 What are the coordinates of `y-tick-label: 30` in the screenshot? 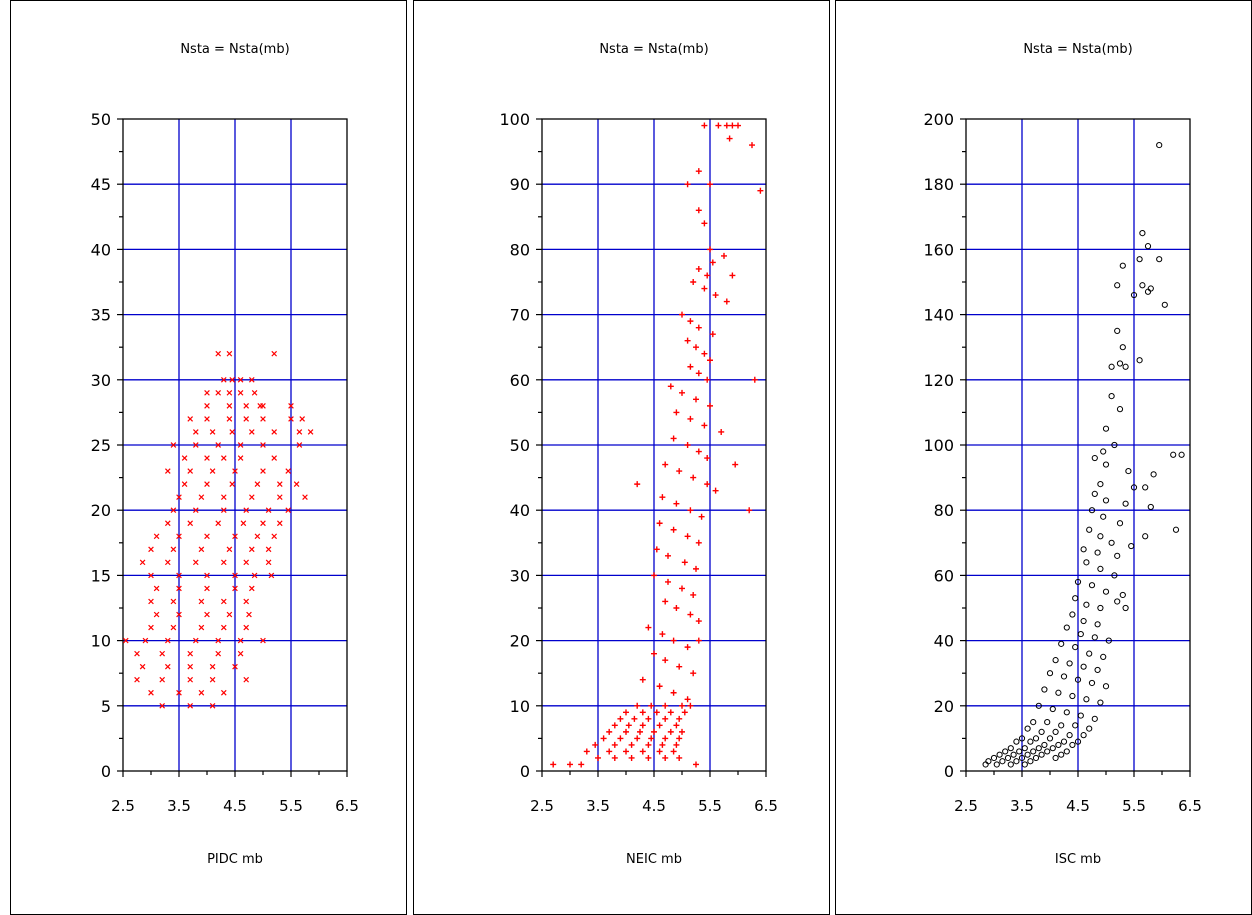 It's located at (520, 575).